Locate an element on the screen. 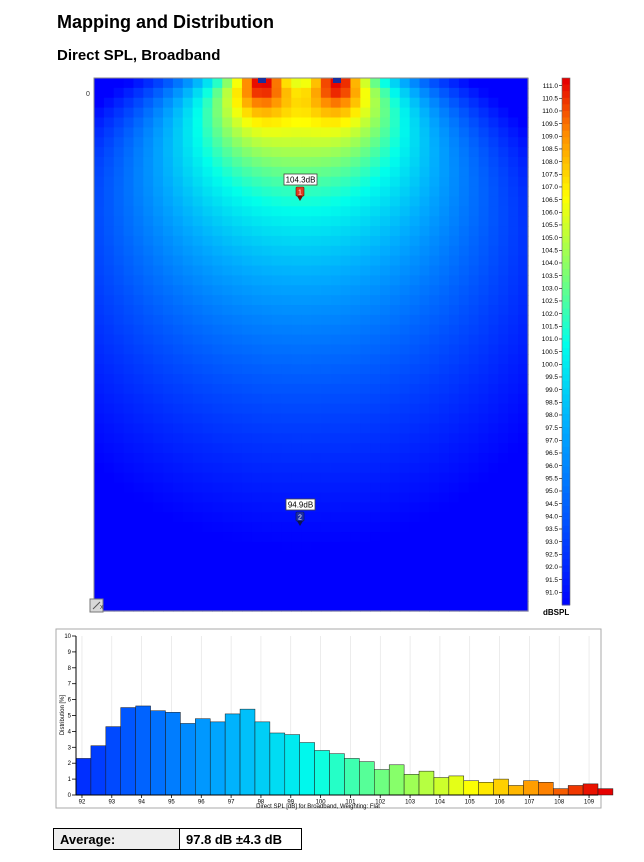 The width and height of the screenshot is (644, 862). y-tick-label: 6 is located at coordinates (70, 701).